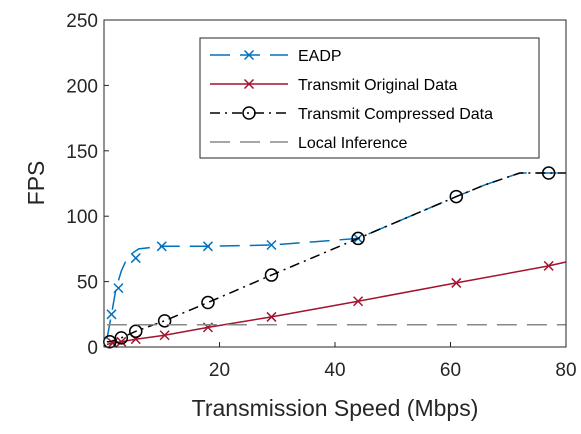 Image resolution: width=581 pixels, height=434 pixels. What do you see at coordinates (565, 370) in the screenshot?
I see `x-tick-label-3: 80` at bounding box center [565, 370].